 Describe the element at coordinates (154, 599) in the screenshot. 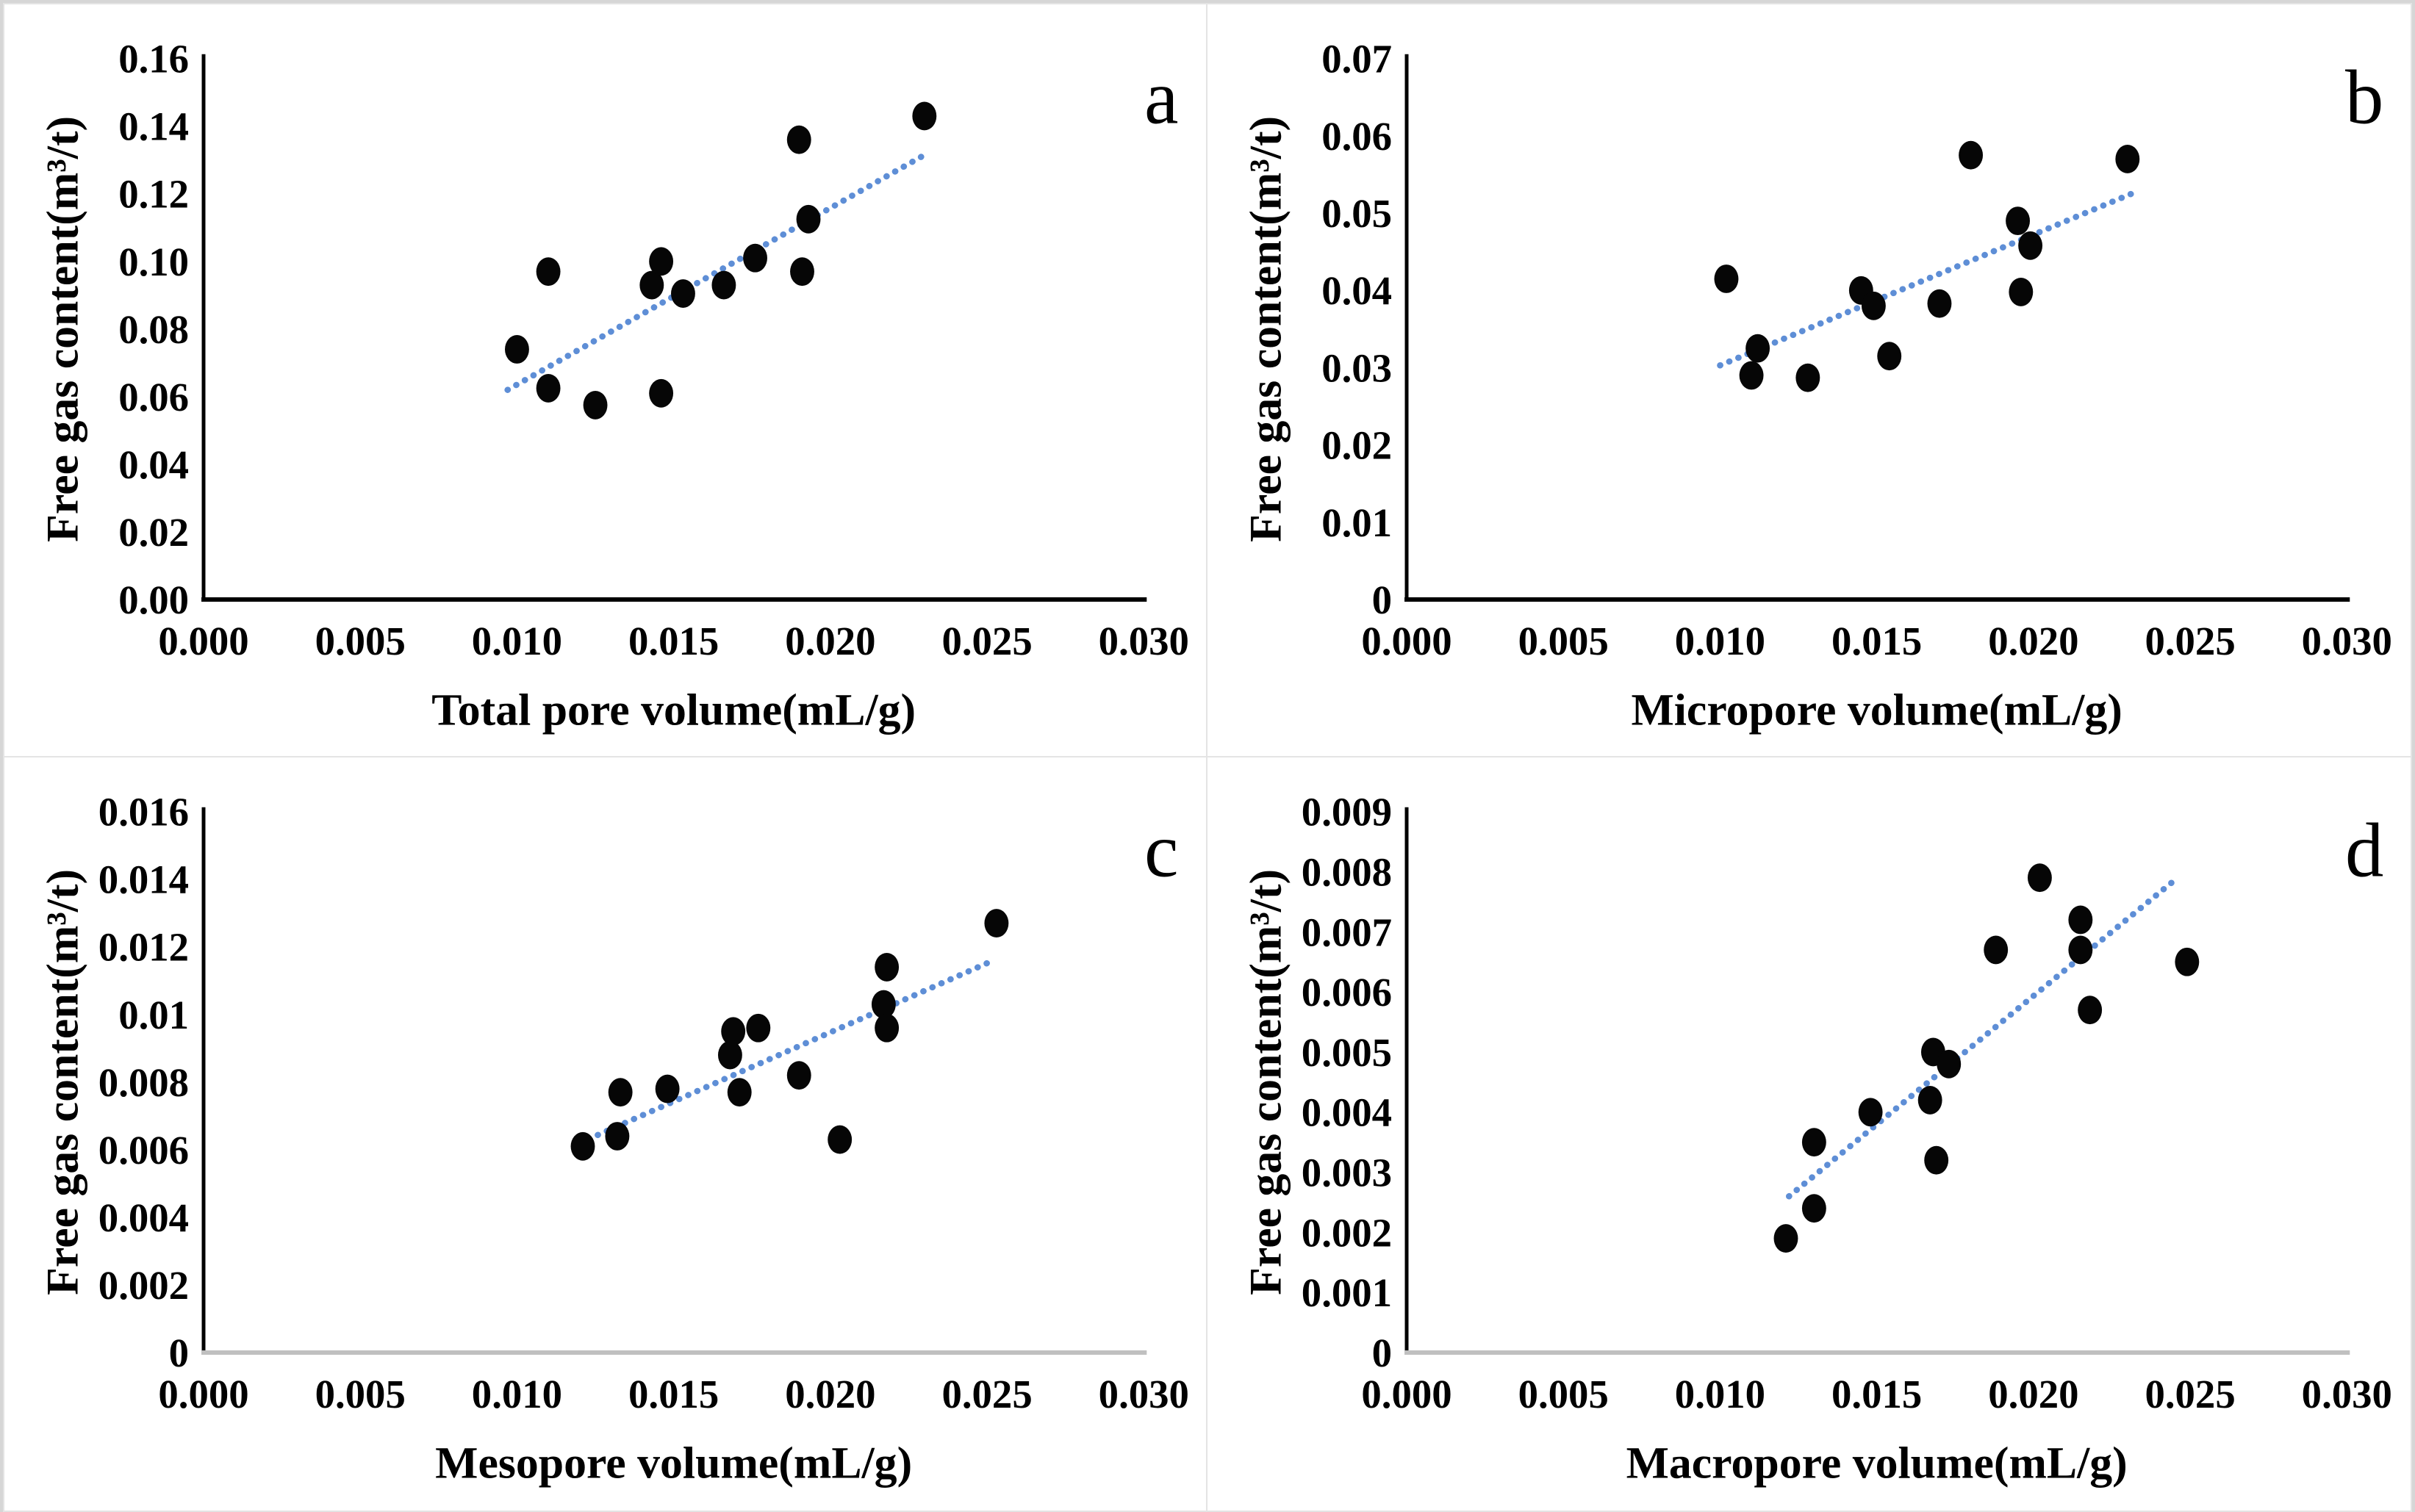

I see `y-tick-label: 0.00` at that location.